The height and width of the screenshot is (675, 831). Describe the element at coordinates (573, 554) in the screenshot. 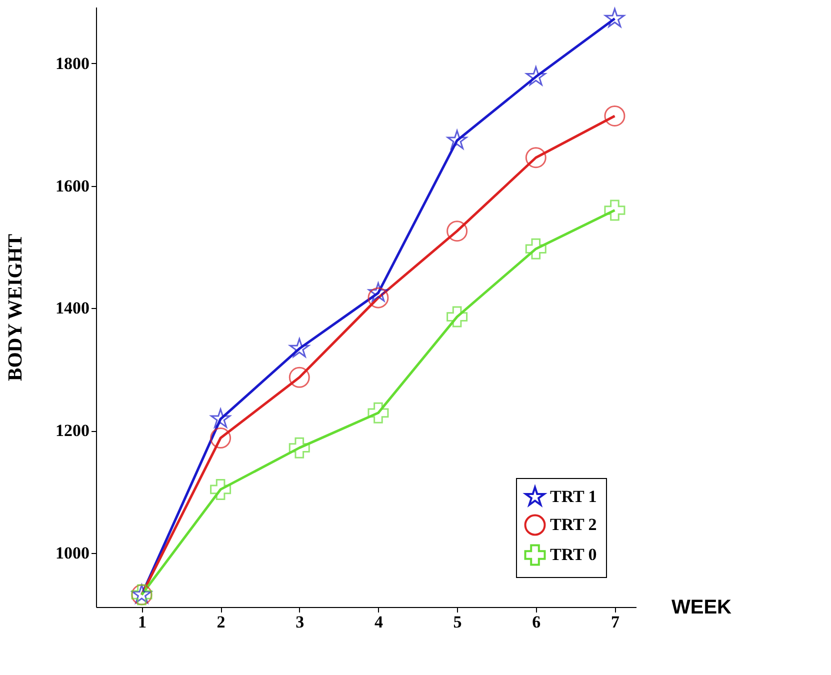

I see `legend-label: TRT 0` at that location.